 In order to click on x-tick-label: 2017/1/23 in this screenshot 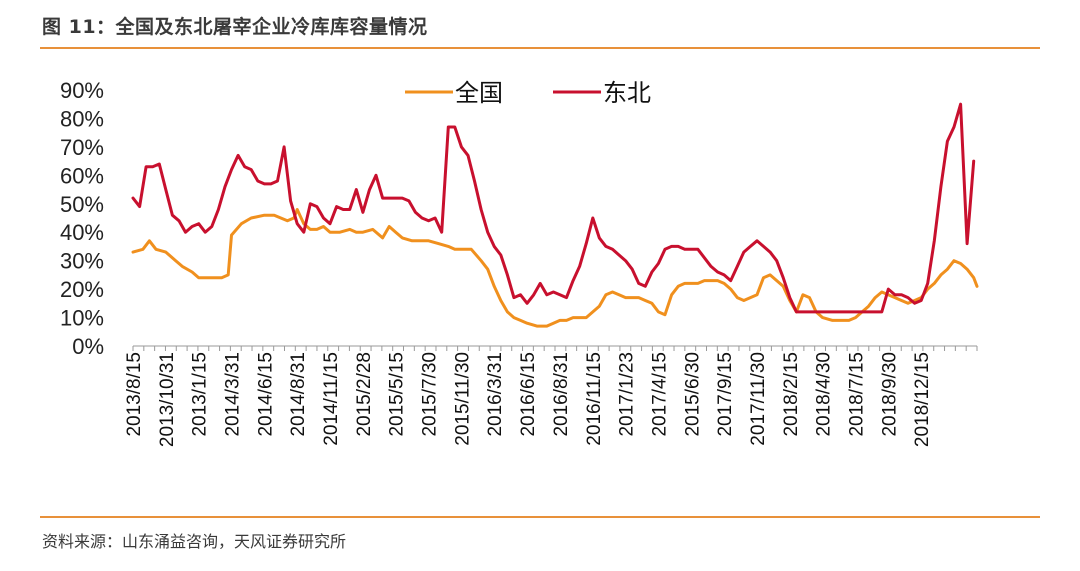, I will do `click(627, 394)`.